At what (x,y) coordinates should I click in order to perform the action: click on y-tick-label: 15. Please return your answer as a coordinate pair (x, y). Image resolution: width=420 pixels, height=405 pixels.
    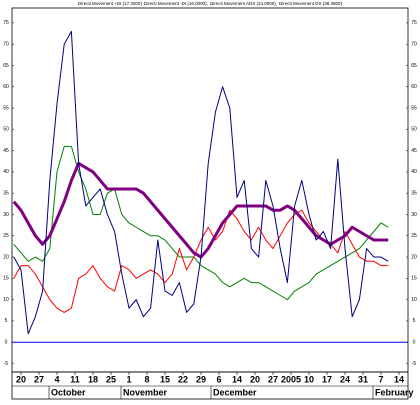
    Looking at the image, I should click on (6, 279).